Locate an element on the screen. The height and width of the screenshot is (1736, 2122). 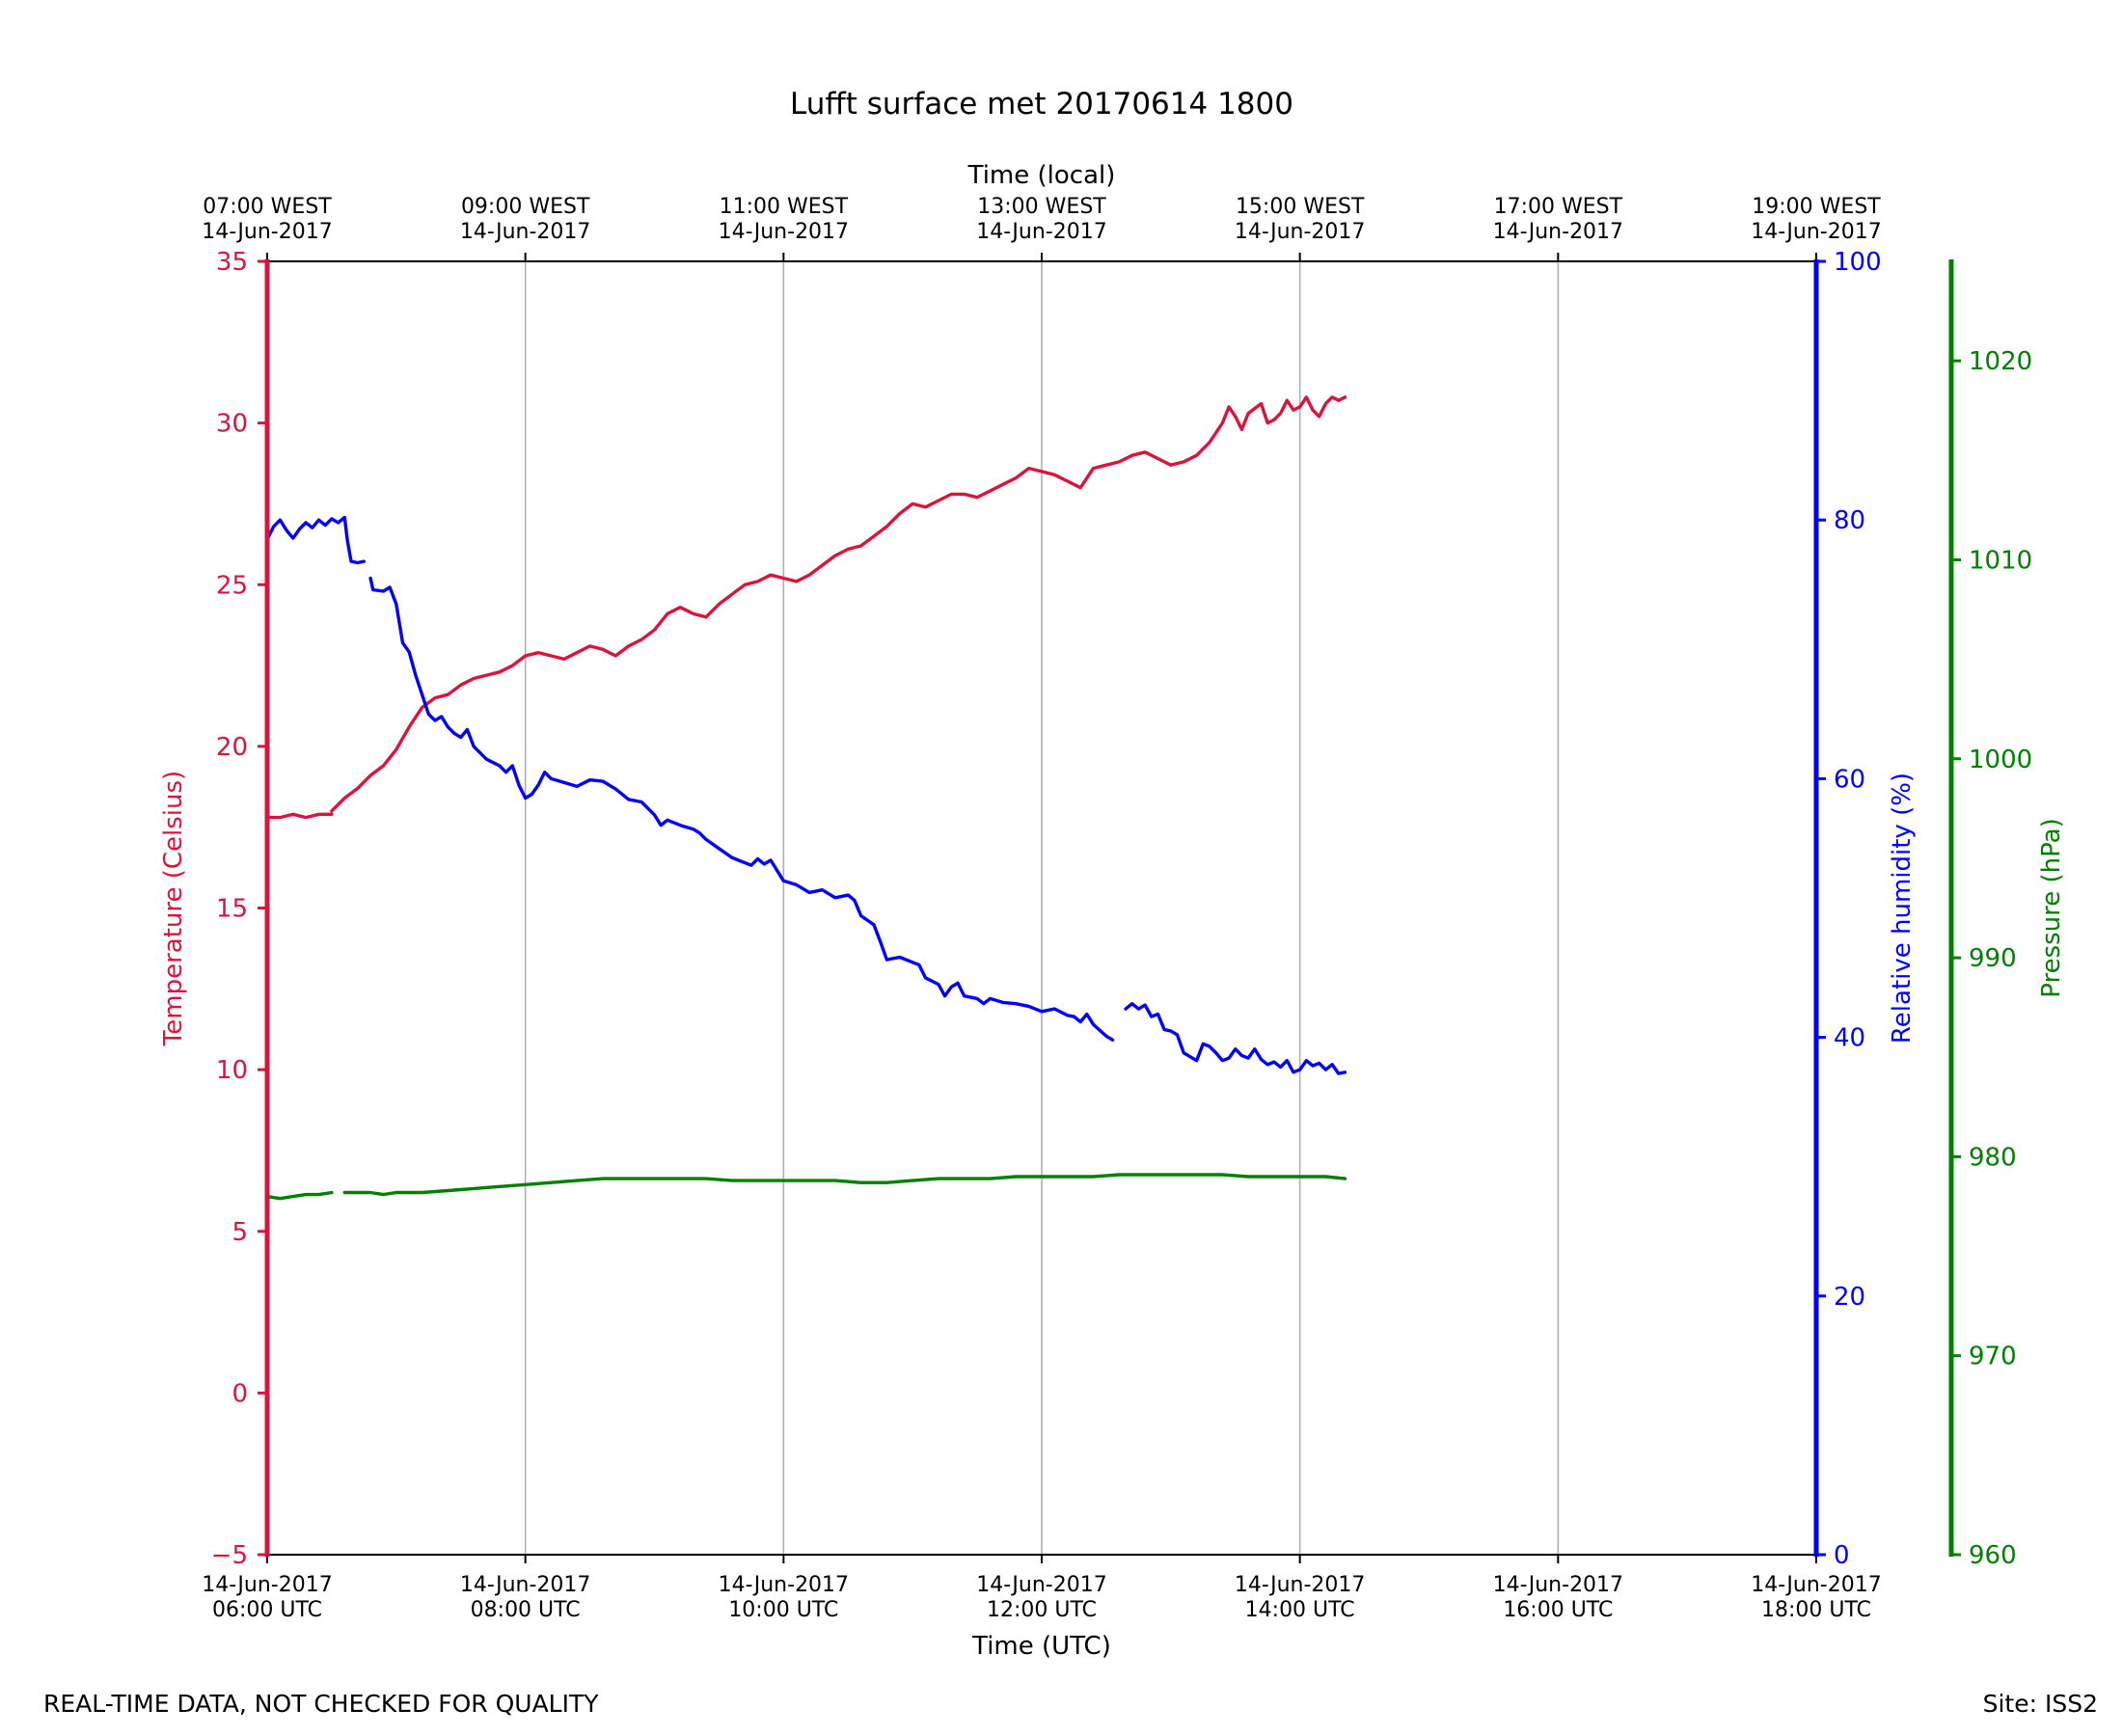
x-top-tick-time: 17:00 WEST is located at coordinates (1559, 207).